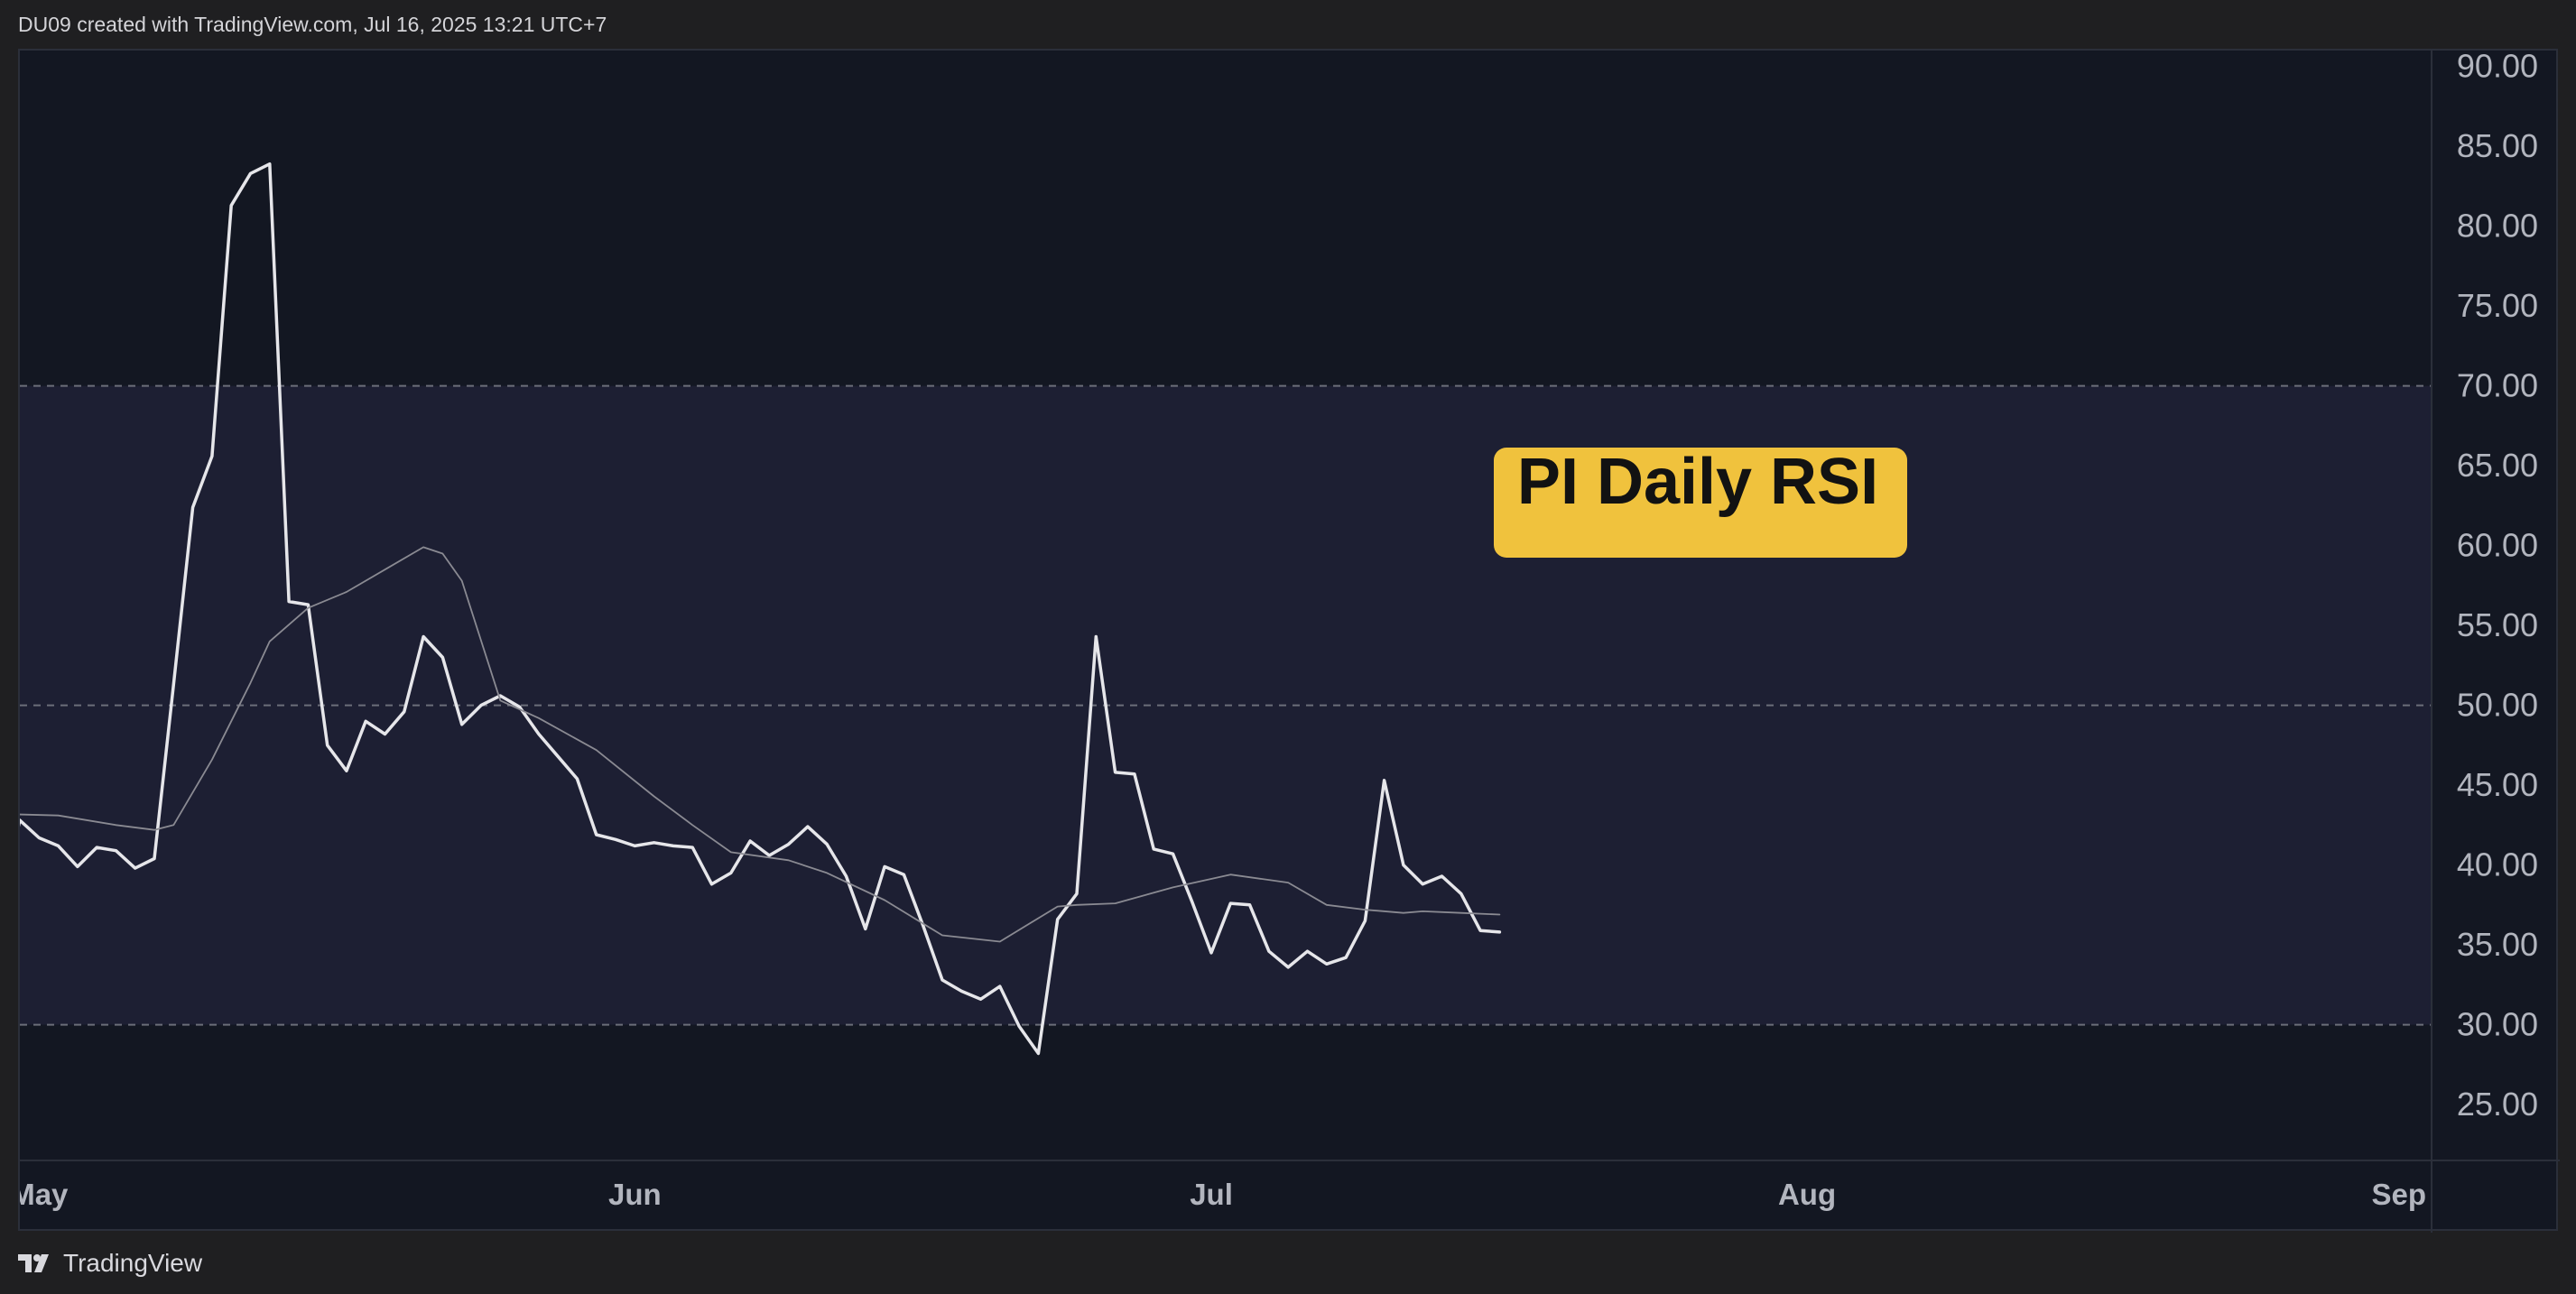 This screenshot has width=2576, height=1294. I want to click on annotation-background, so click(1700, 503).